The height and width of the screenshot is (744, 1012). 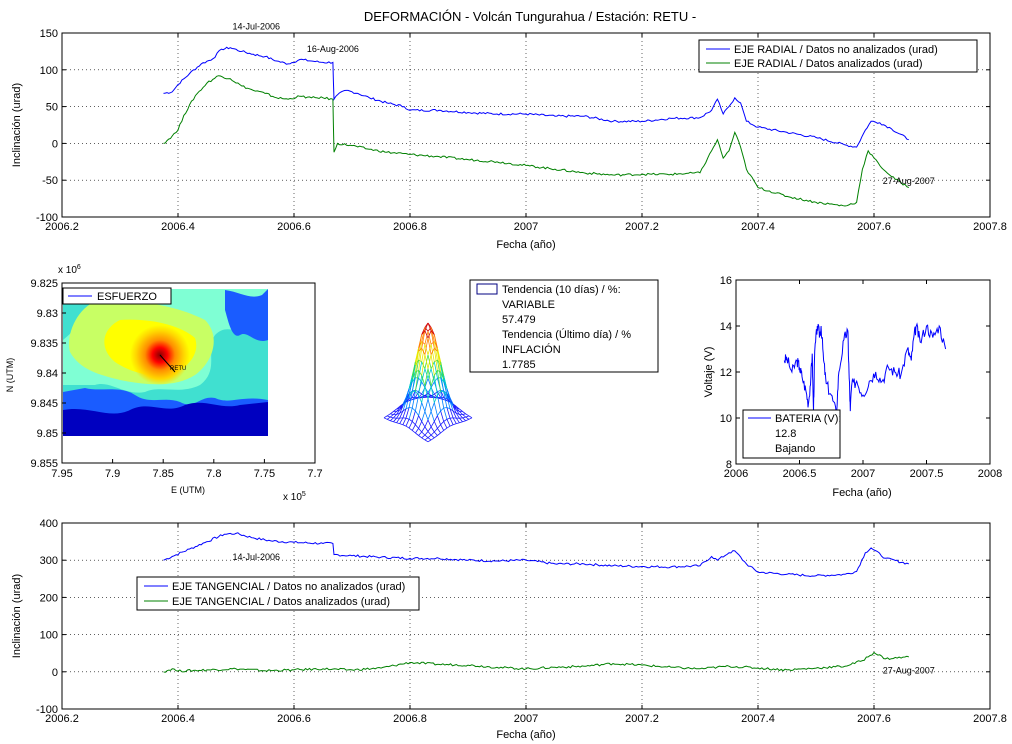 I want to click on x-tick-label: 2006.8, so click(x=410, y=227).